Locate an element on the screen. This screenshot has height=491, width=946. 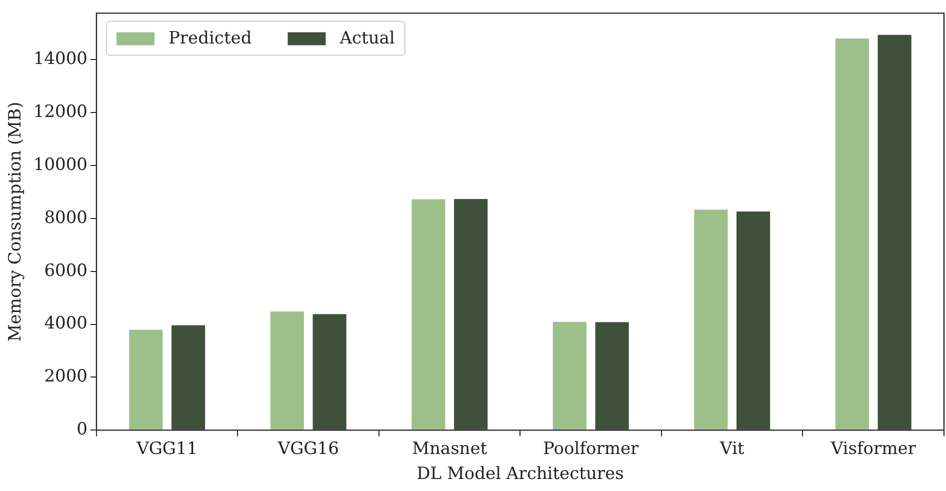
y-tick-label: 2000 is located at coordinates (66, 376).